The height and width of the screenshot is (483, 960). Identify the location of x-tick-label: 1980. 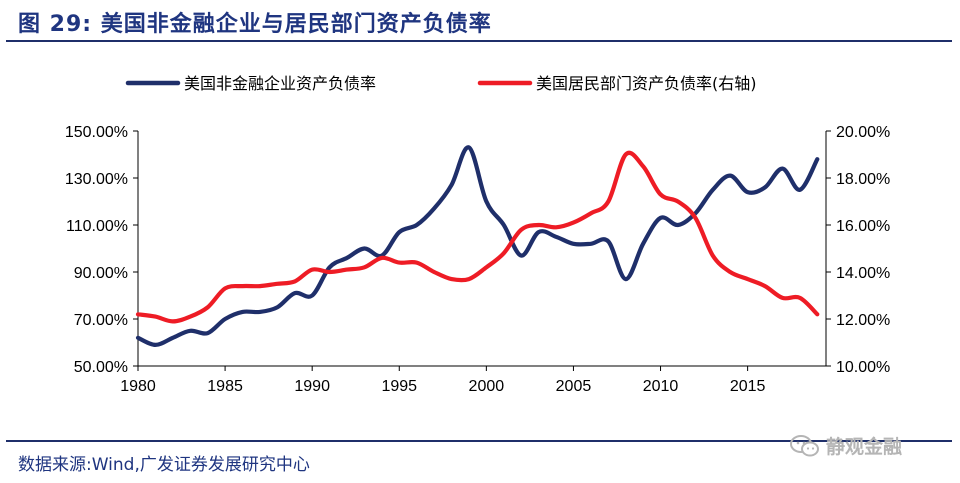
(138, 386).